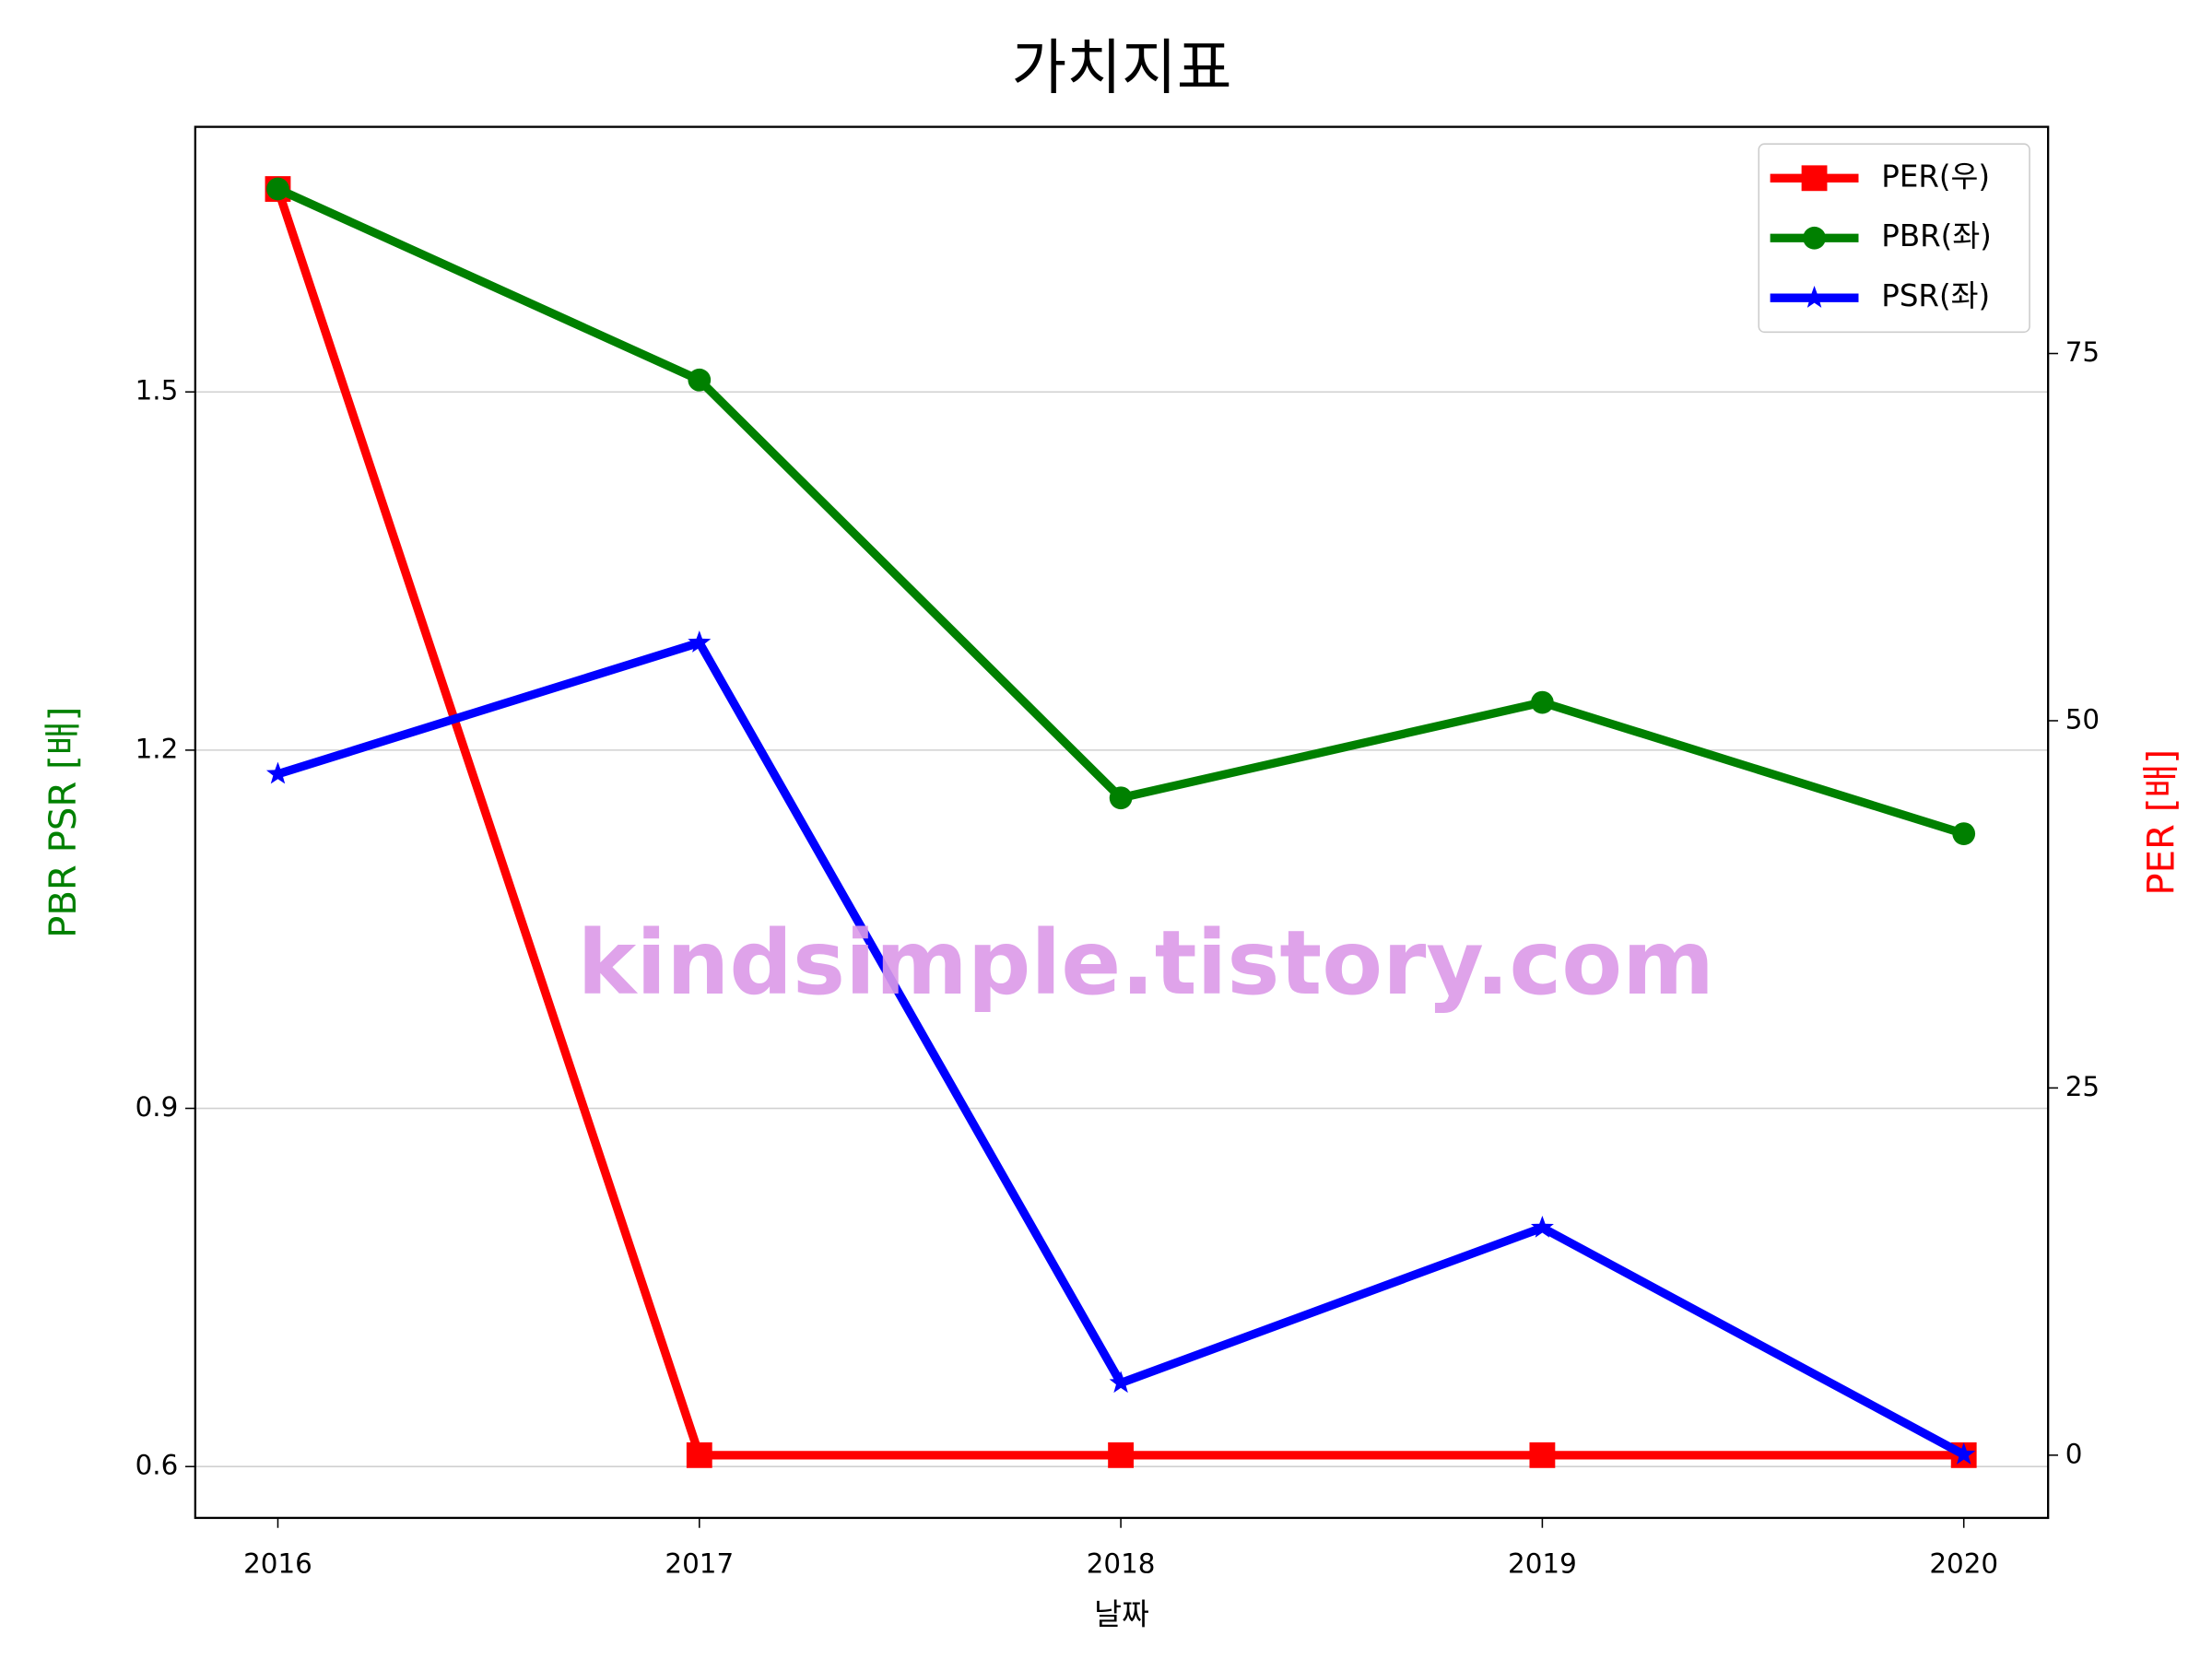  What do you see at coordinates (1146, 963) in the screenshot?
I see `watermark: kindsimple.tistory.com` at bounding box center [1146, 963].